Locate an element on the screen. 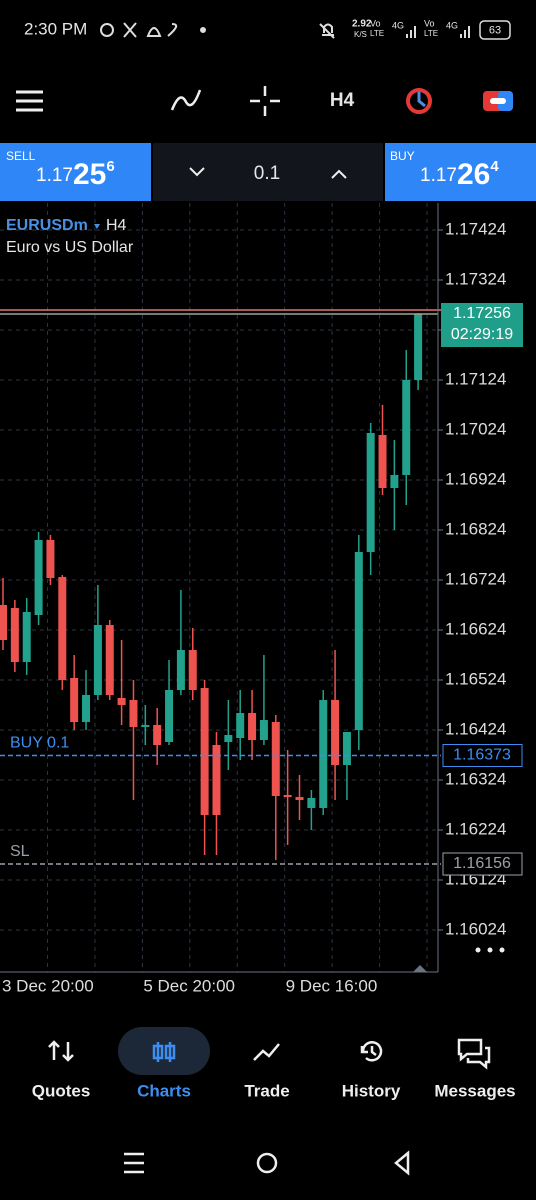  recent-apps is located at coordinates (134, 1163).